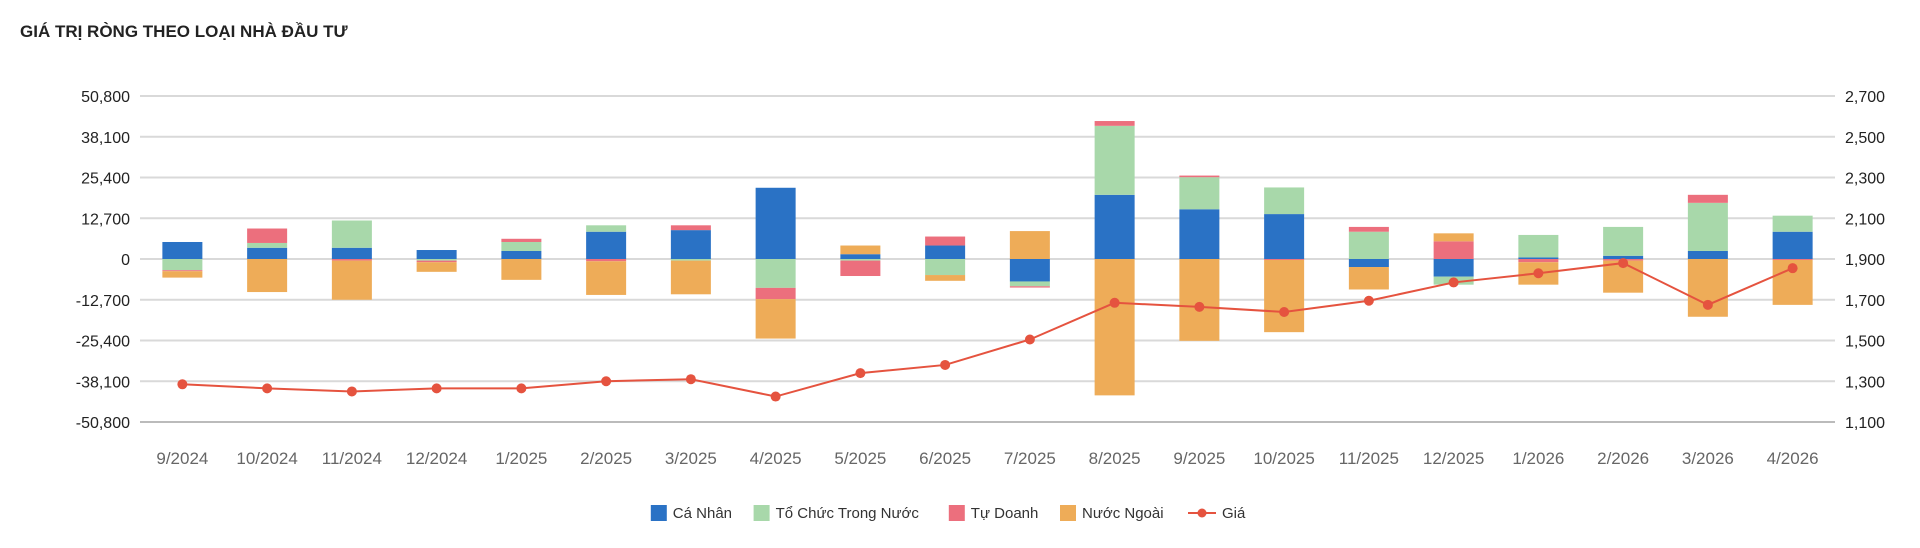 The height and width of the screenshot is (548, 1920). I want to click on x-tick-label: 11/2024, so click(352, 458).